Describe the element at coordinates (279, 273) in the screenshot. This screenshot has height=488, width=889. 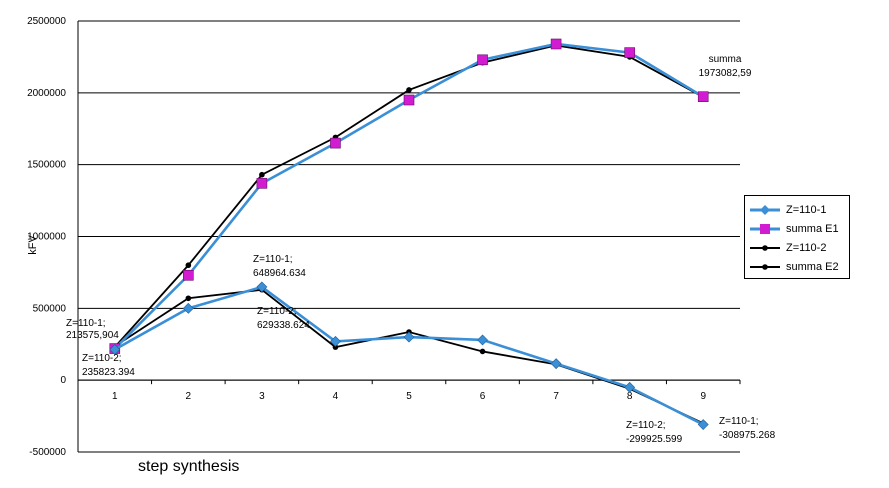
I see `data-annotation: 648964.634` at that location.